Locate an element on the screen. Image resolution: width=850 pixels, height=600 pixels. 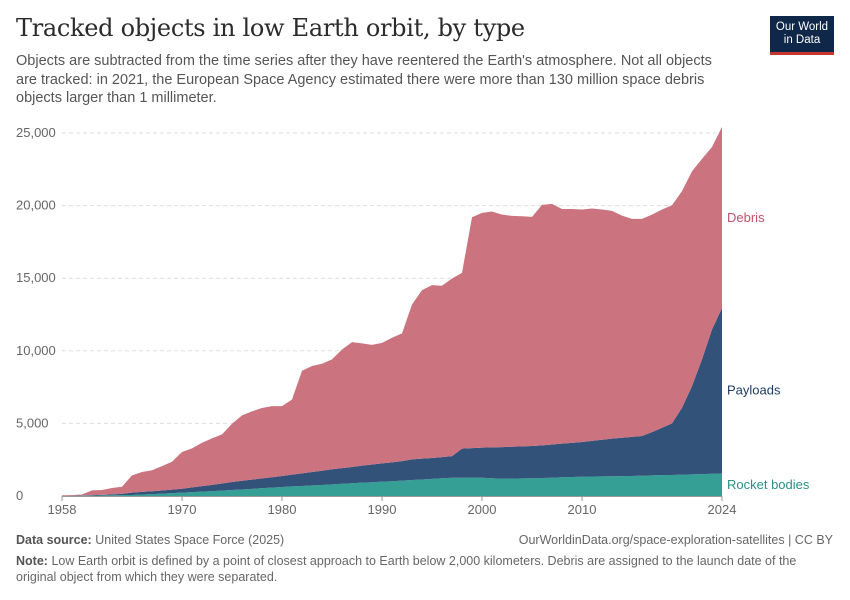
owid-logo: Our World in Data is located at coordinates (802, 35).